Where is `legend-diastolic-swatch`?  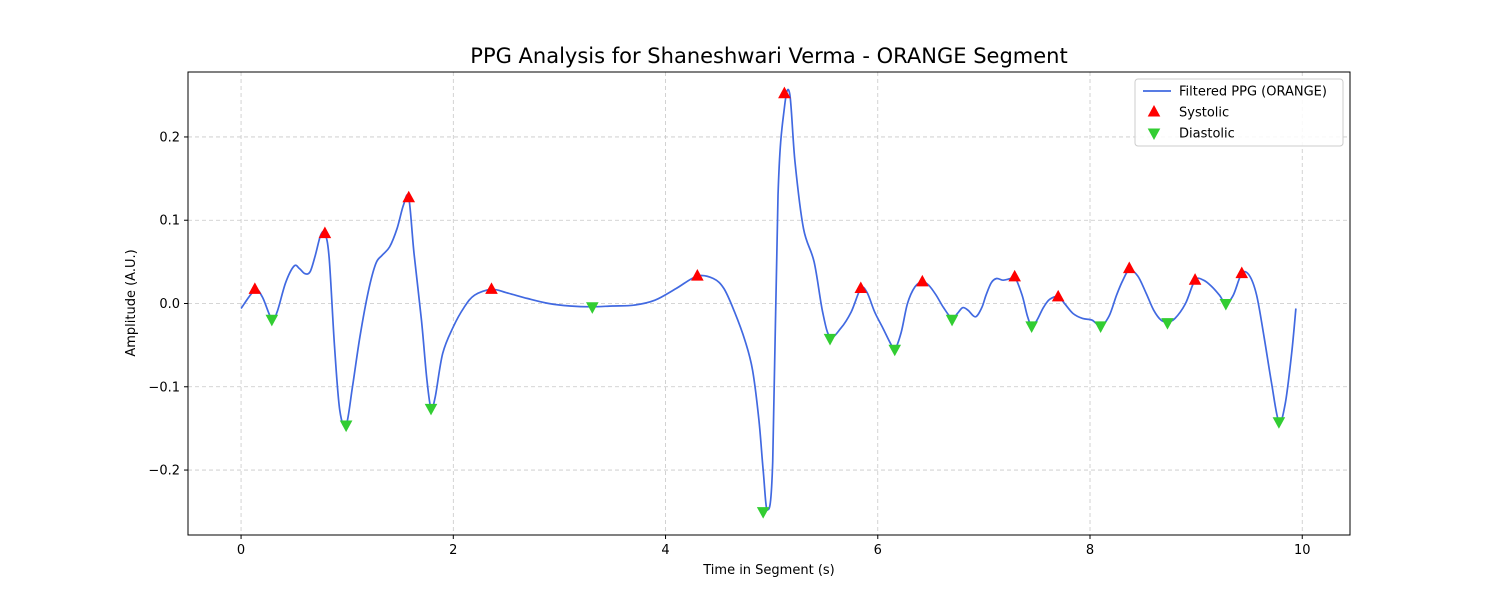
legend-diastolic-swatch is located at coordinates (1154, 134).